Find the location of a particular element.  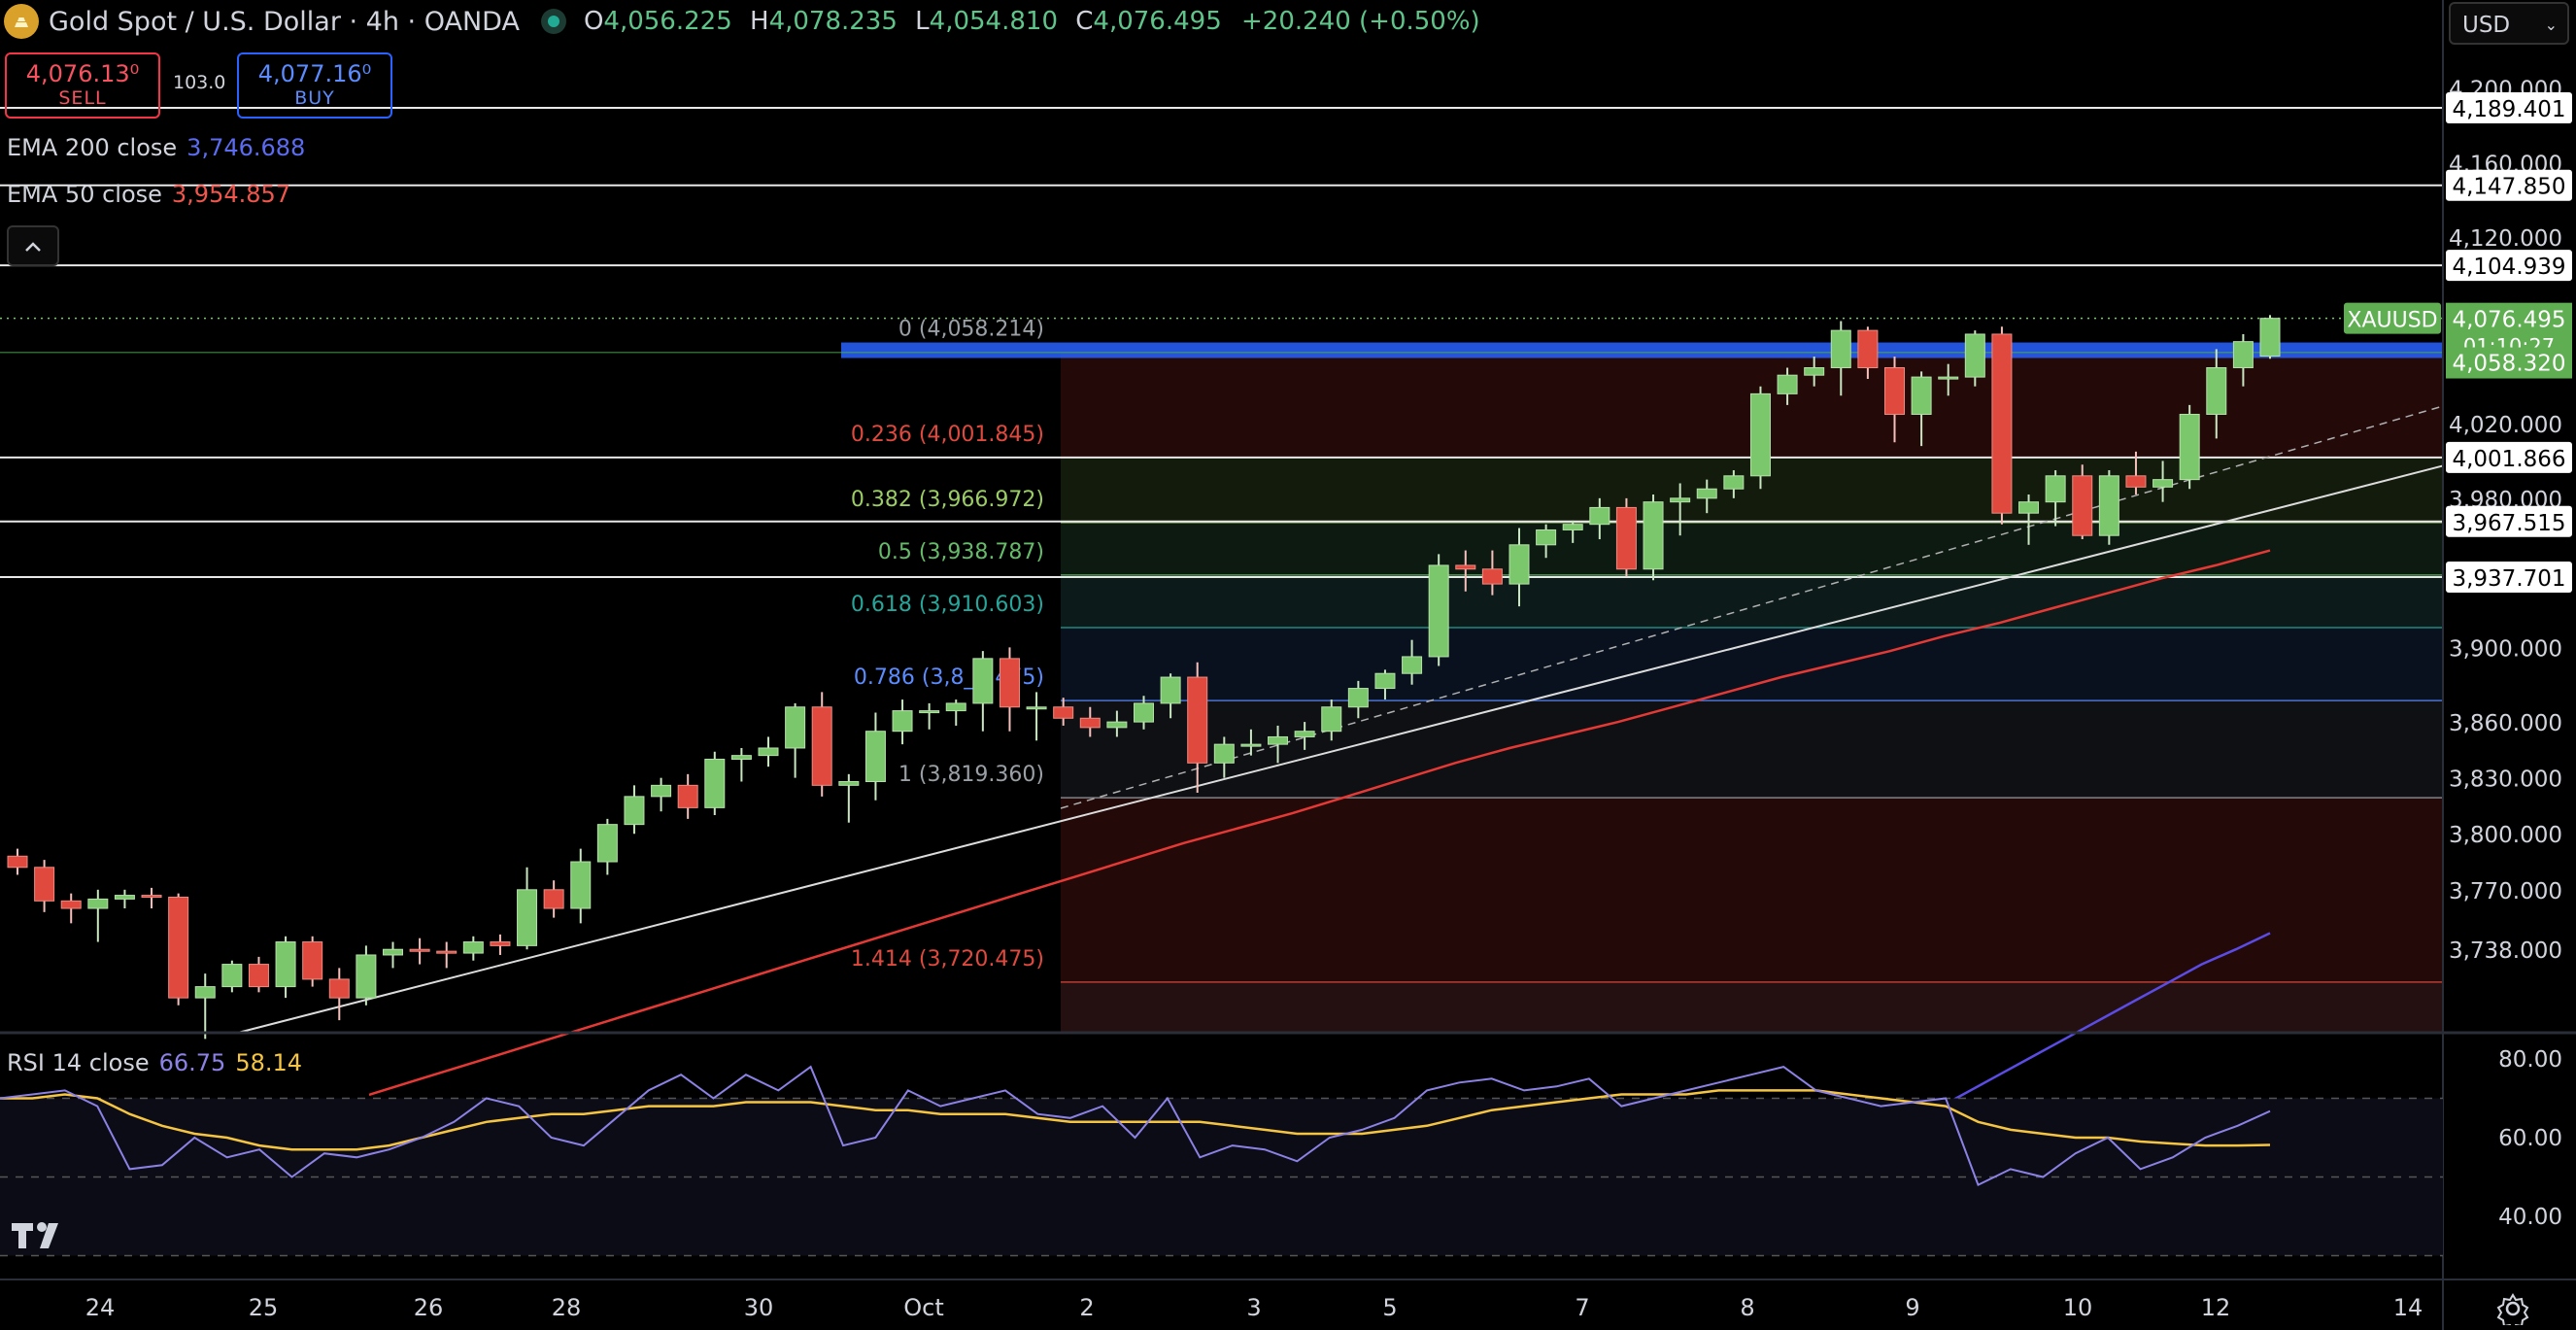

time-axis-label: 12 is located at coordinates (2216, 1307).